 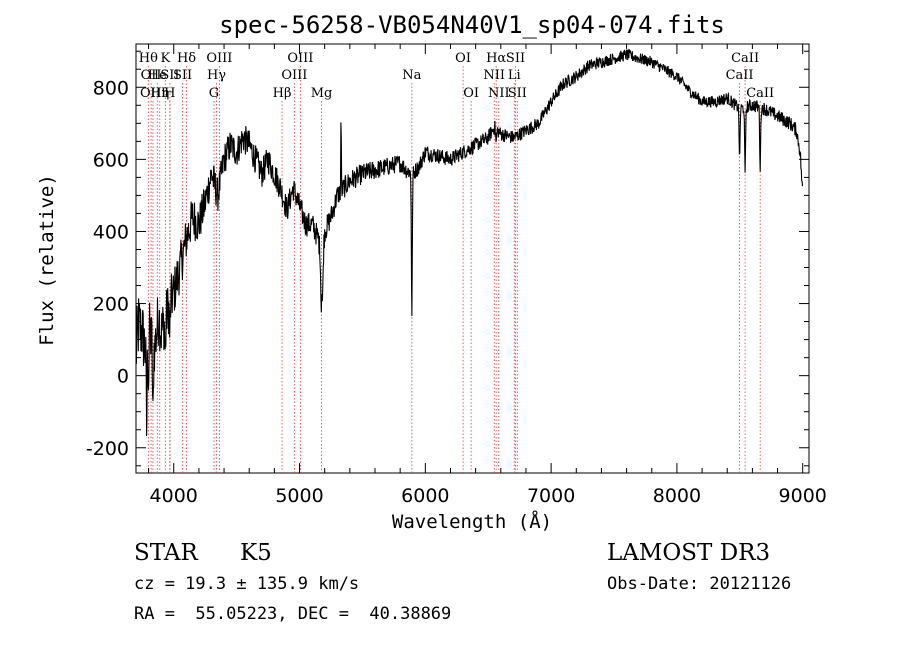 I want to click on line-label: Mg, so click(x=322, y=93).